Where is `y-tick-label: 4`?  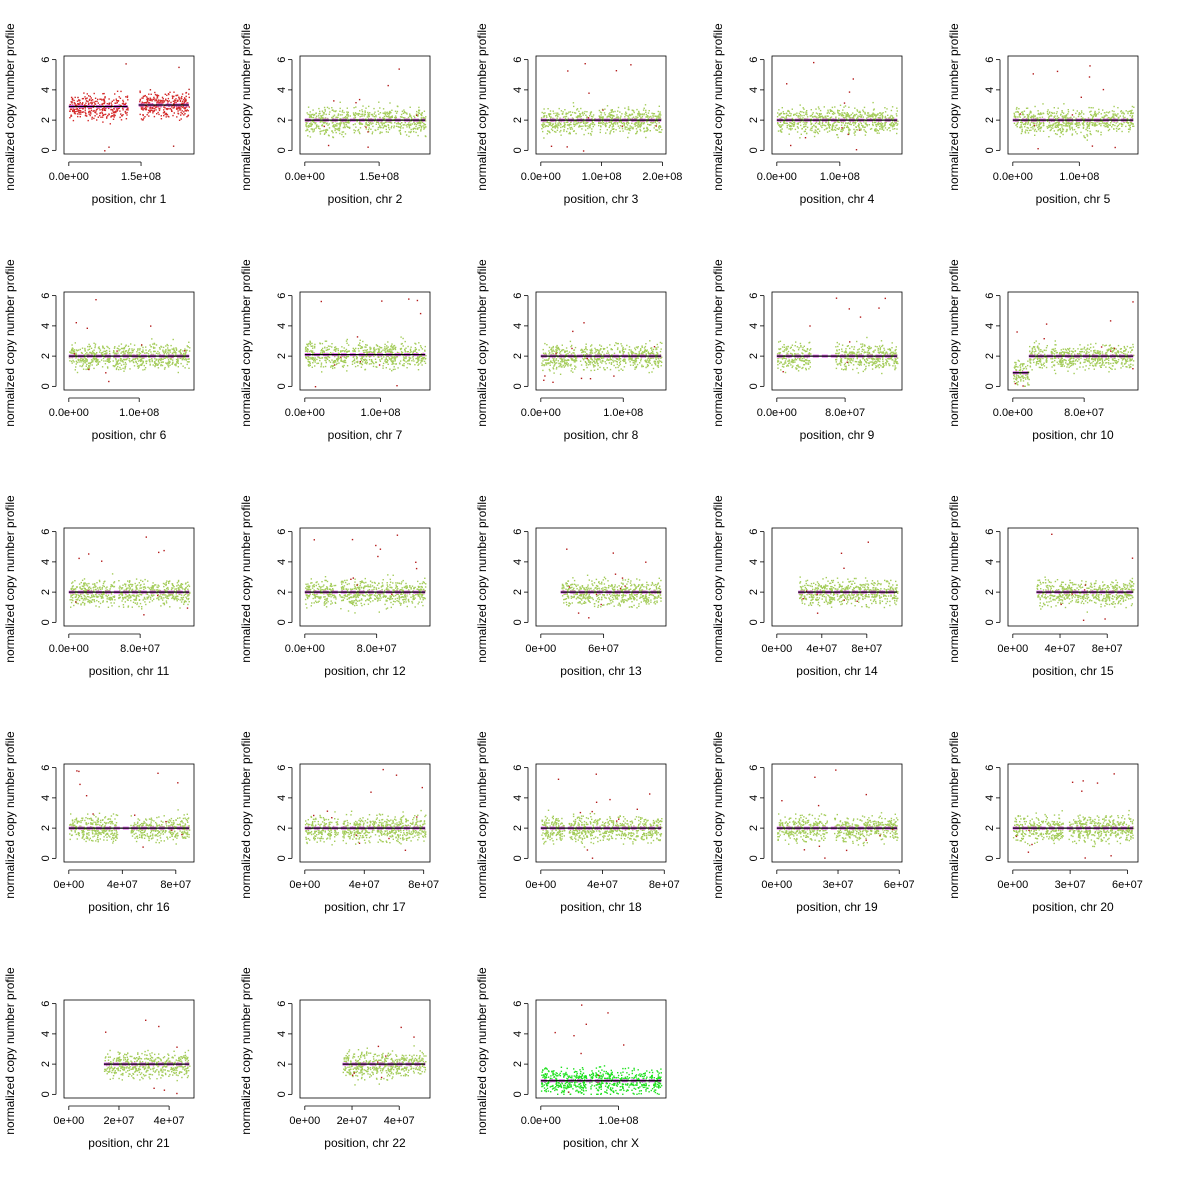
y-tick-label: 4 is located at coordinates (518, 90).